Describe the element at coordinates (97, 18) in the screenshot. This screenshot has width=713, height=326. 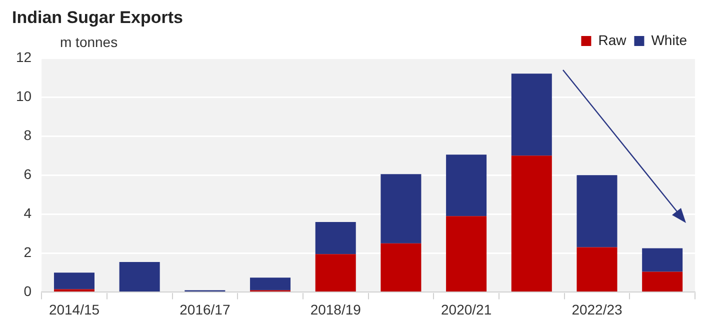
I see `chart-title: Indian Sugar Exports` at that location.